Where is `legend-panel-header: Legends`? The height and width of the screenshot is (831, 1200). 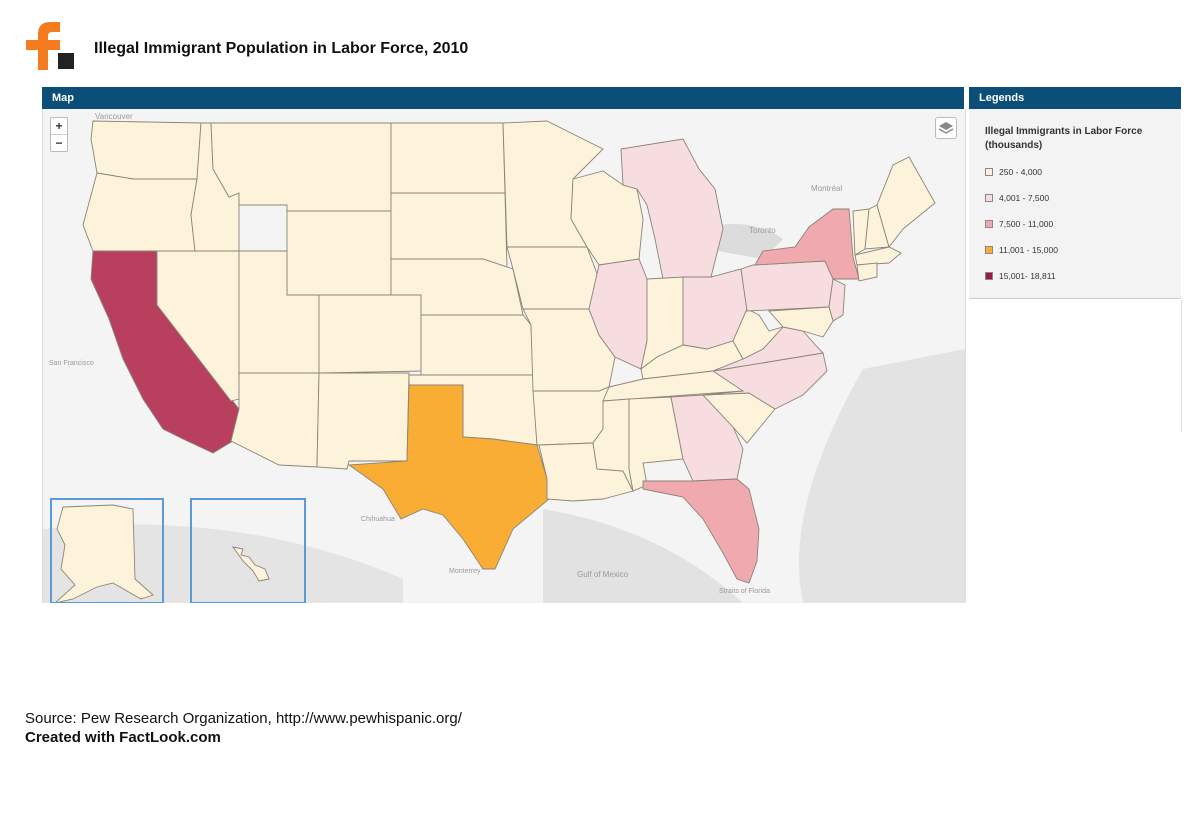 legend-panel-header: Legends is located at coordinates (1075, 98).